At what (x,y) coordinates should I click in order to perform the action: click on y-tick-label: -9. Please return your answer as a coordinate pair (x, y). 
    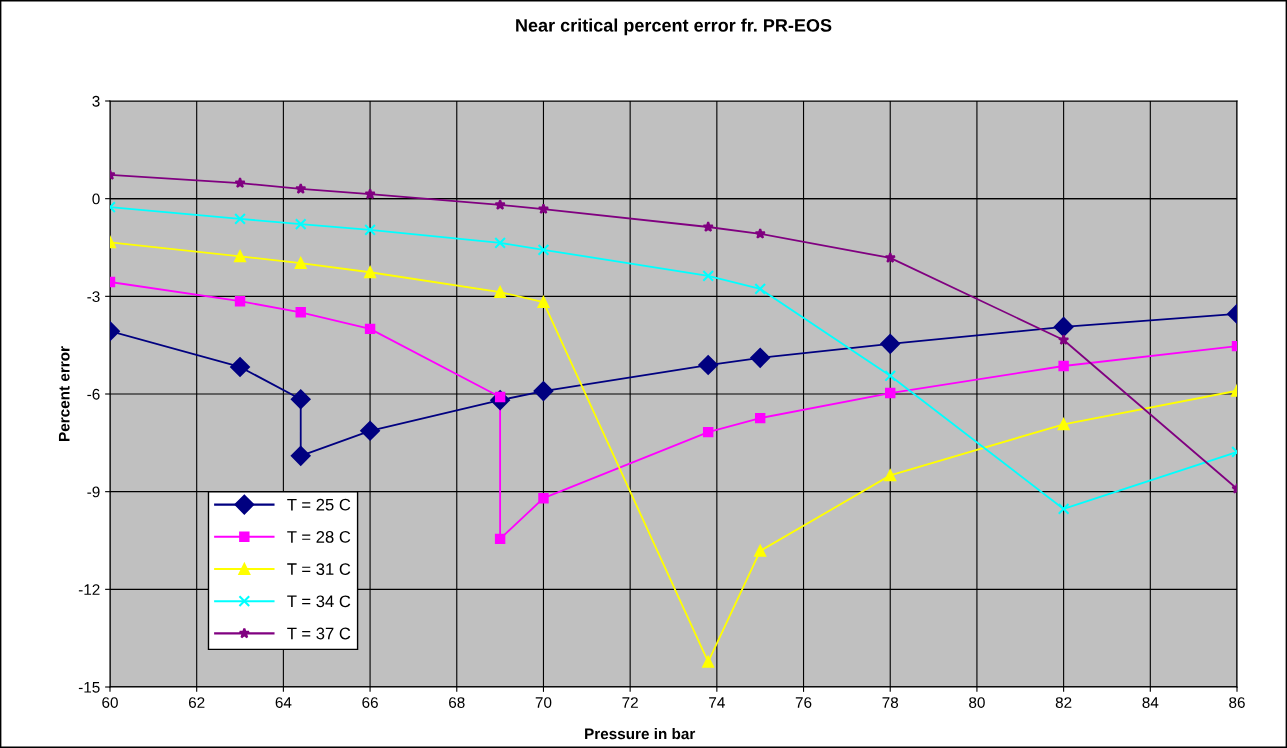
    Looking at the image, I should click on (93, 492).